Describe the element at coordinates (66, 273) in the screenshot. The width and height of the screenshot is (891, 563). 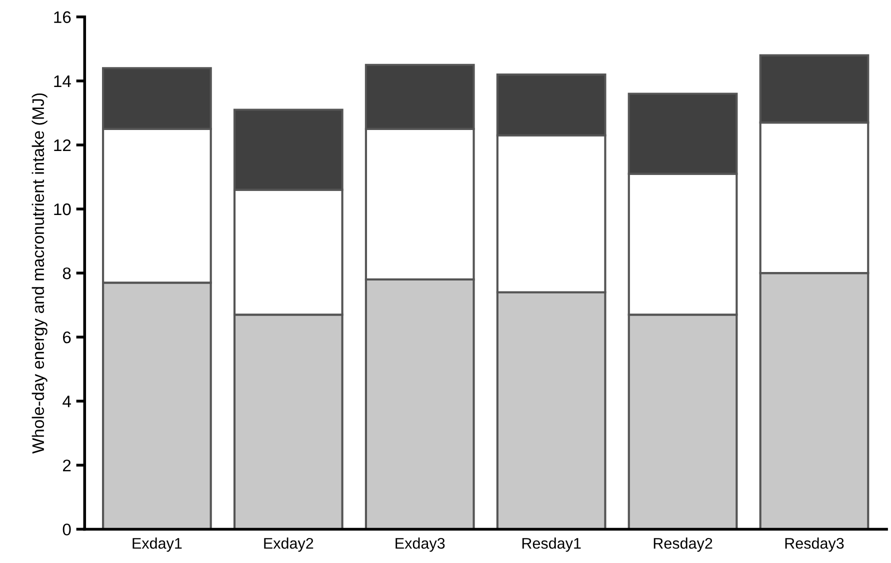
I see `y-tick-label: 8` at that location.